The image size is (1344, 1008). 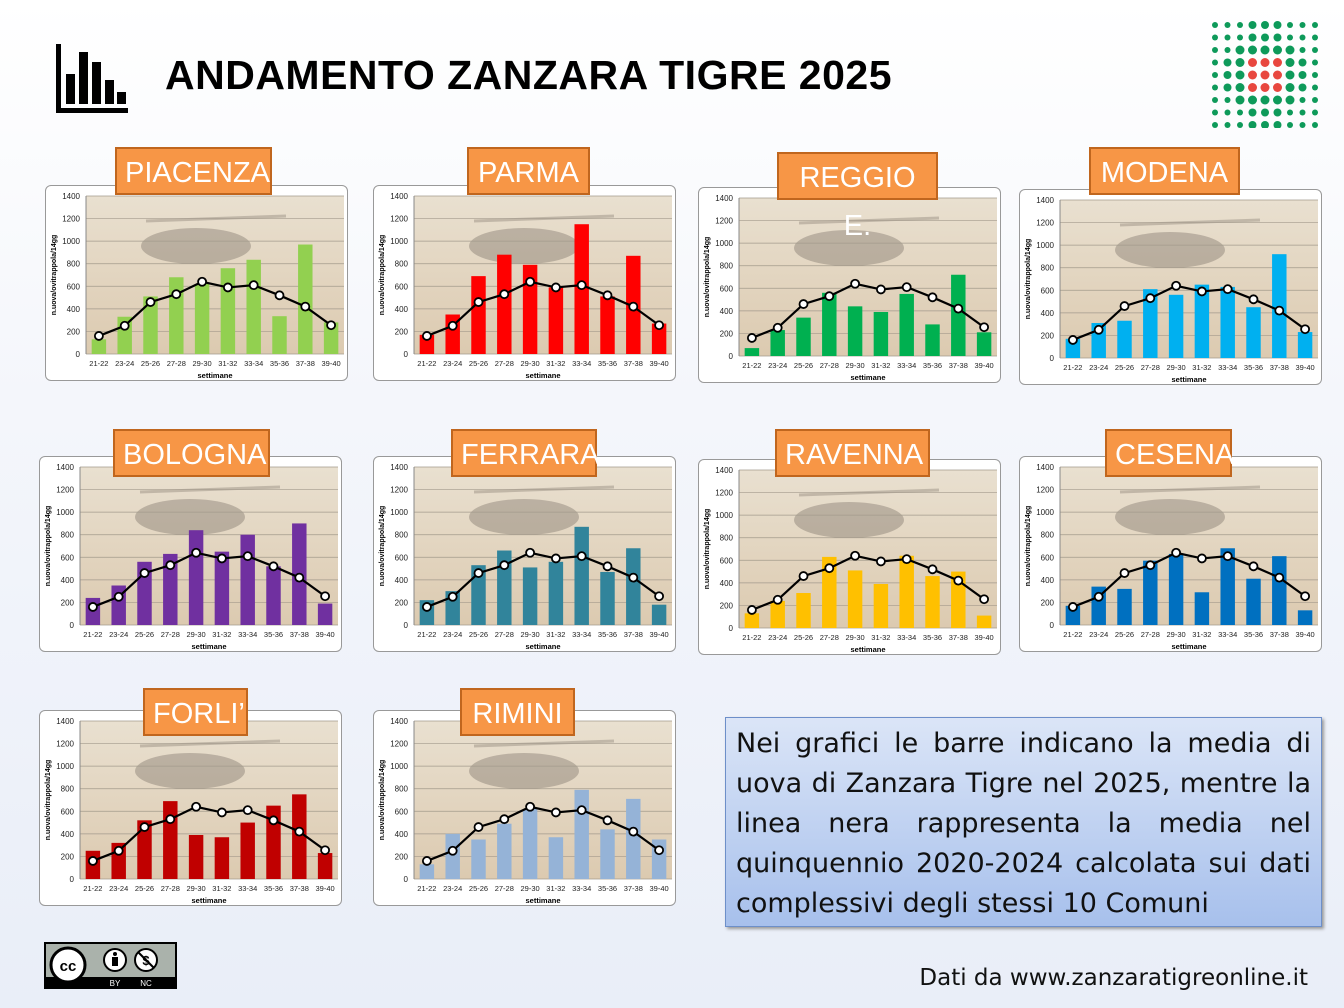 What do you see at coordinates (68, 856) in the screenshot?
I see `y-tick-label: 200` at bounding box center [68, 856].